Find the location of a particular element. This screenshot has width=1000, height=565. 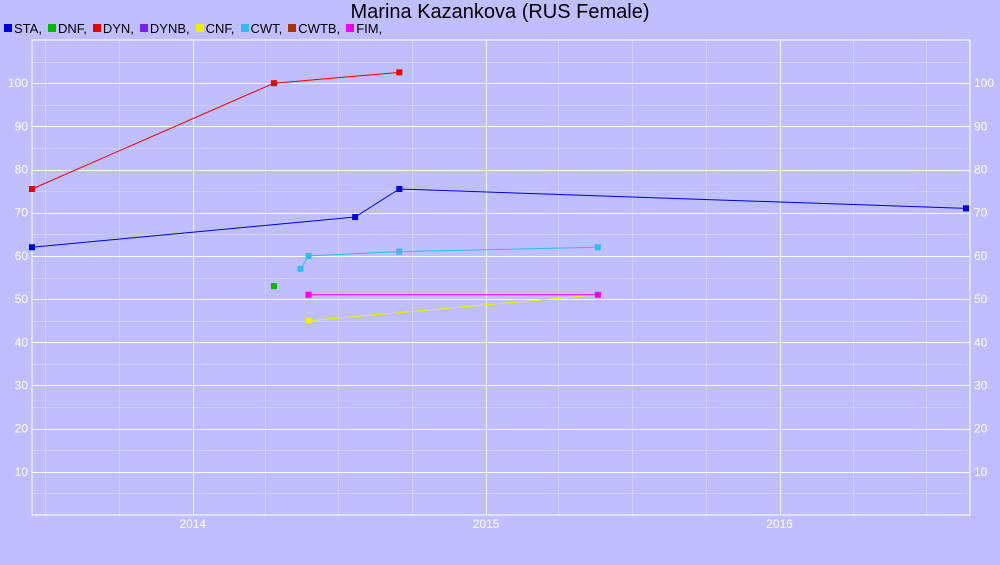

chart-title: Marina Kazankova (RUS Female) is located at coordinates (500, 12).